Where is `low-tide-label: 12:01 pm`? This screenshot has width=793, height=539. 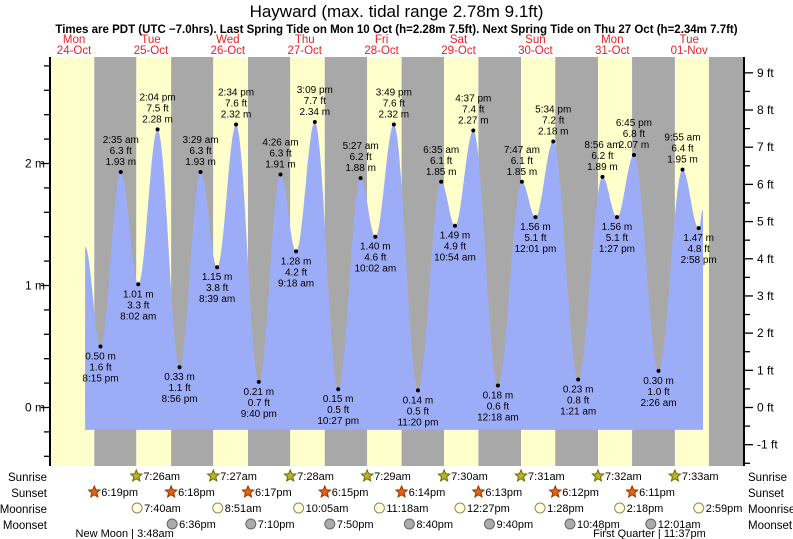 low-tide-label: 12:01 pm is located at coordinates (536, 249).